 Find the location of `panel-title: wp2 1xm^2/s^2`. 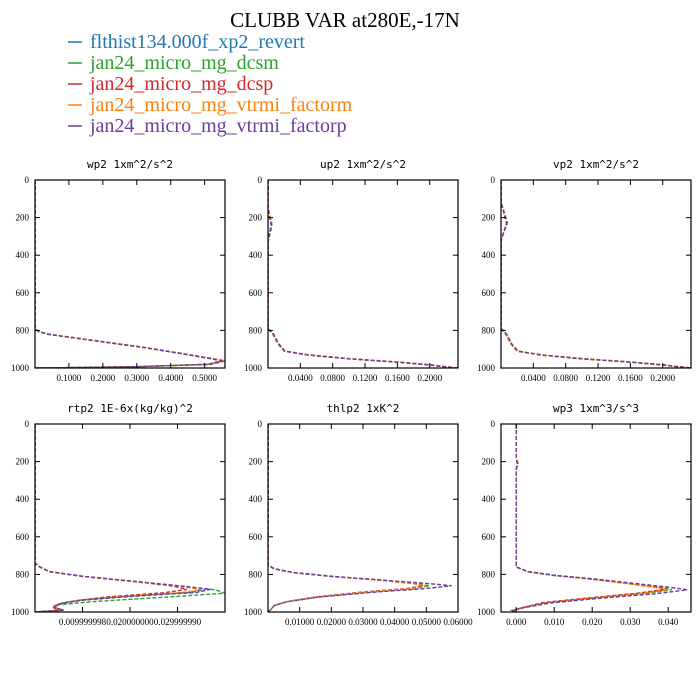

panel-title: wp2 1xm^2/s^2 is located at coordinates (130, 164).